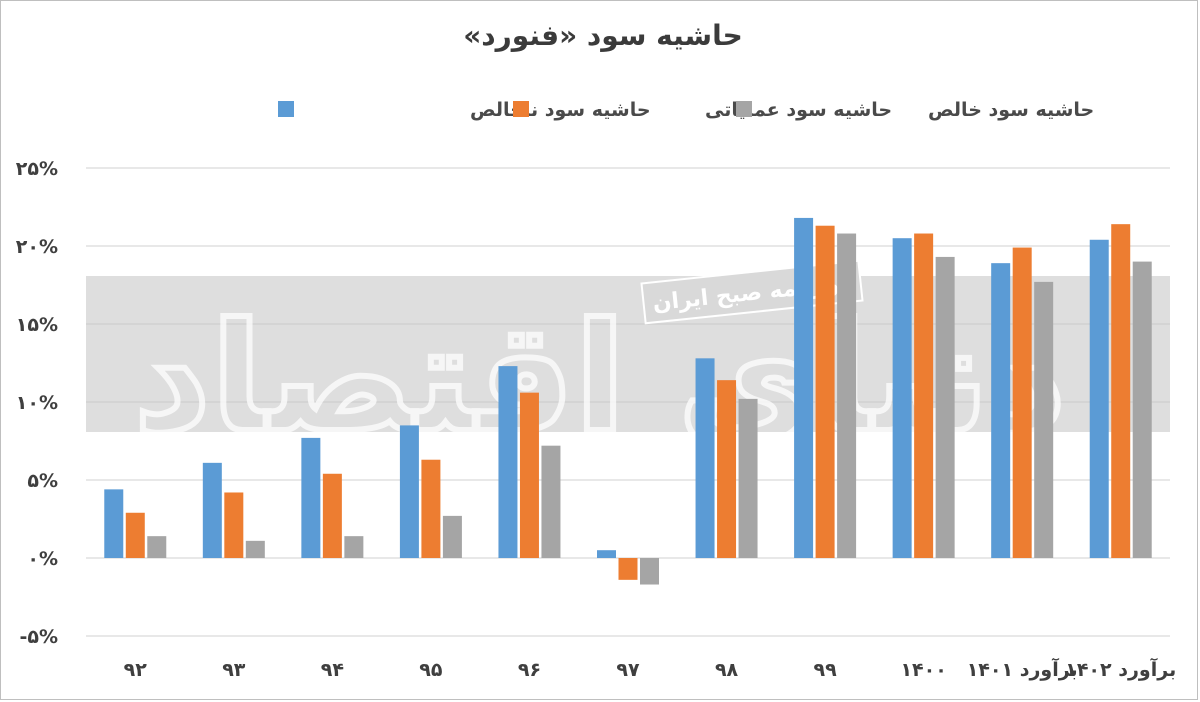  Describe the element at coordinates (603, 35) in the screenshot. I see `chart-title: حاشیه سود «فنورد»` at that location.